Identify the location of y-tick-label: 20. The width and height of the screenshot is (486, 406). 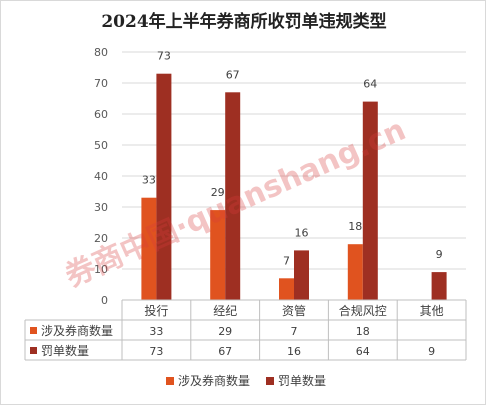
(101, 238).